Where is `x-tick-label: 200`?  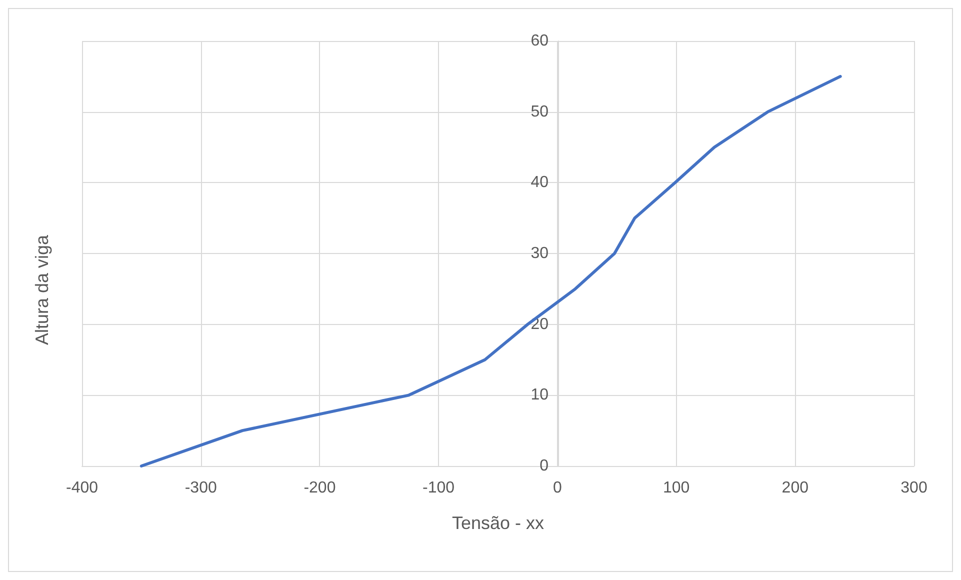 x-tick-label: 200 is located at coordinates (795, 488).